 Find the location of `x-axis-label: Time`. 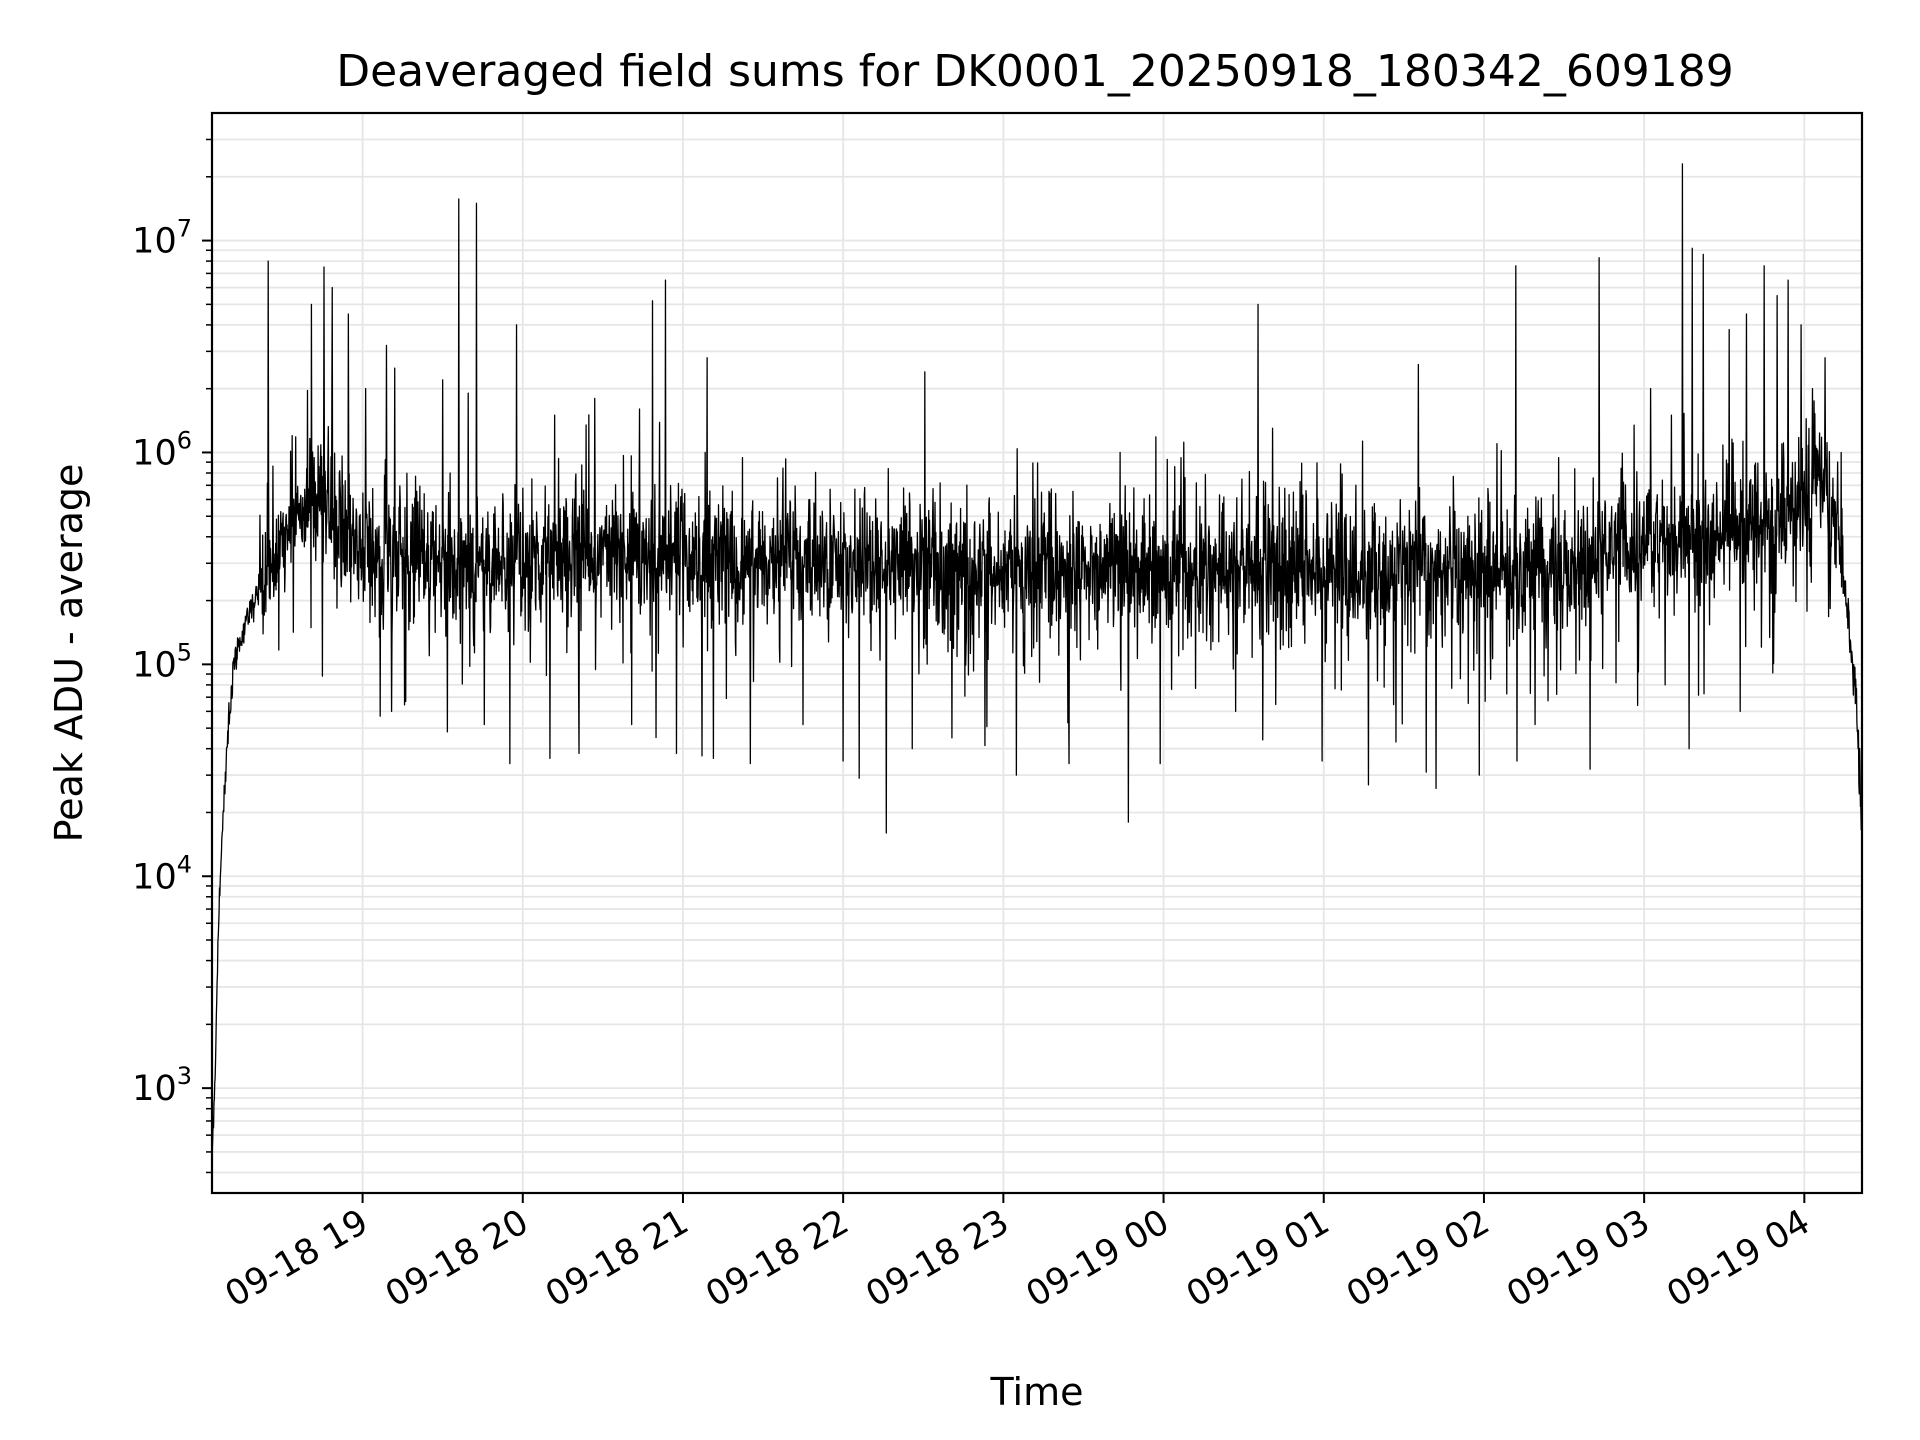

x-axis-label: Time is located at coordinates (1037, 1392).